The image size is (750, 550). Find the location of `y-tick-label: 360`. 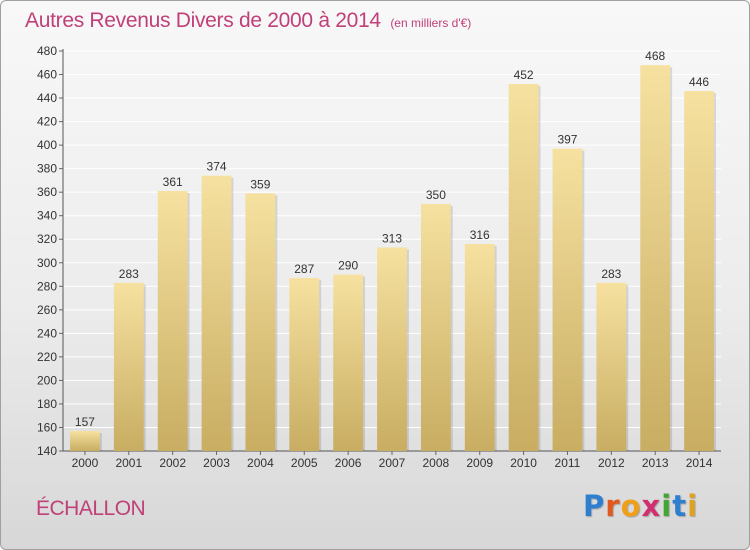

y-tick-label: 360 is located at coordinates (47, 192).